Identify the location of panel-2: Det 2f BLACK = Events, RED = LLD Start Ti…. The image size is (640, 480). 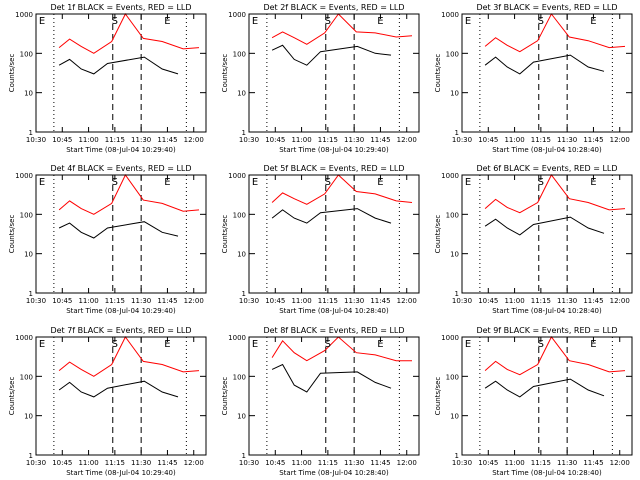
(320, 78).